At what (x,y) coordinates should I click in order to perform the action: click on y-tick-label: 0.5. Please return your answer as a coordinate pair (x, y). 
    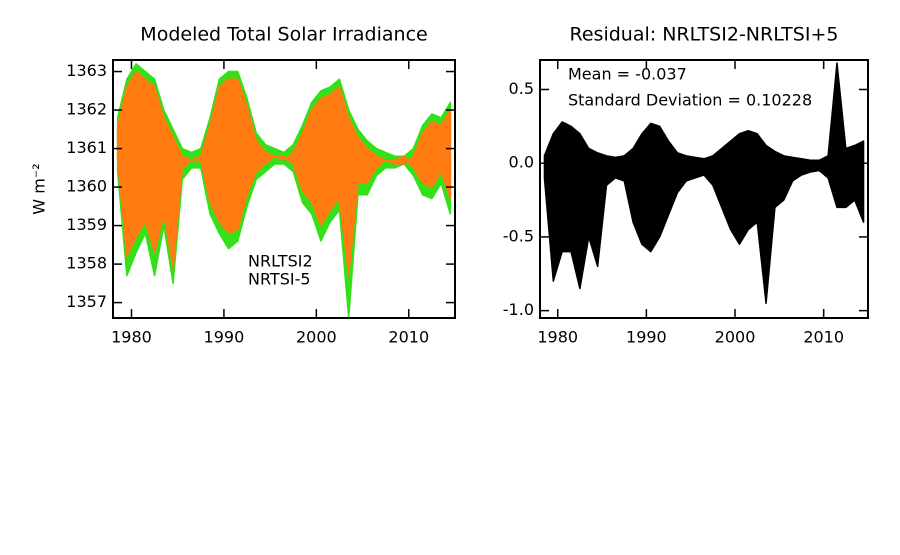
    Looking at the image, I should click on (521, 88).